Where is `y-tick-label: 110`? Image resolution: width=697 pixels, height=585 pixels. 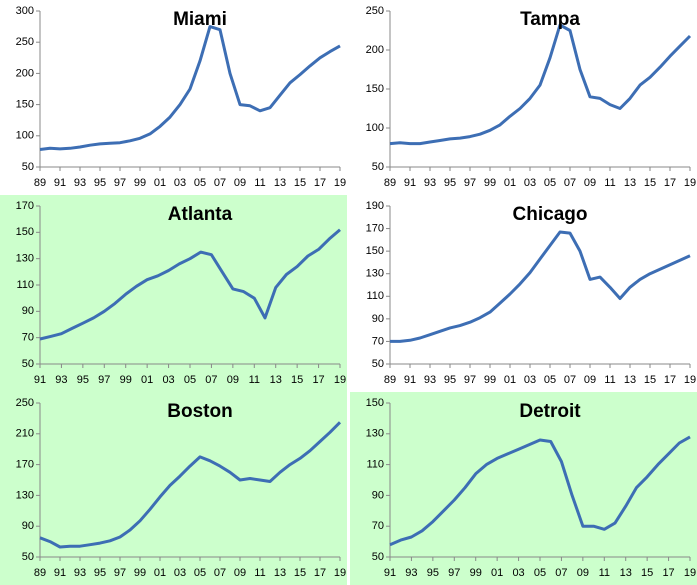 y-tick-label: 110 is located at coordinates (25, 285).